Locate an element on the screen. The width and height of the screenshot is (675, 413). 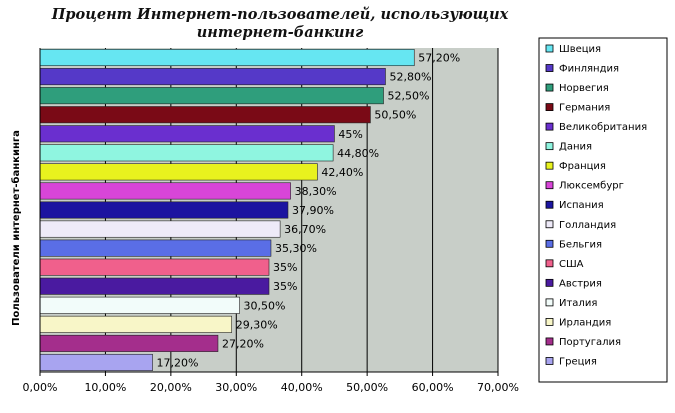
x-tick-label: 60,00% is located at coordinates (433, 387).